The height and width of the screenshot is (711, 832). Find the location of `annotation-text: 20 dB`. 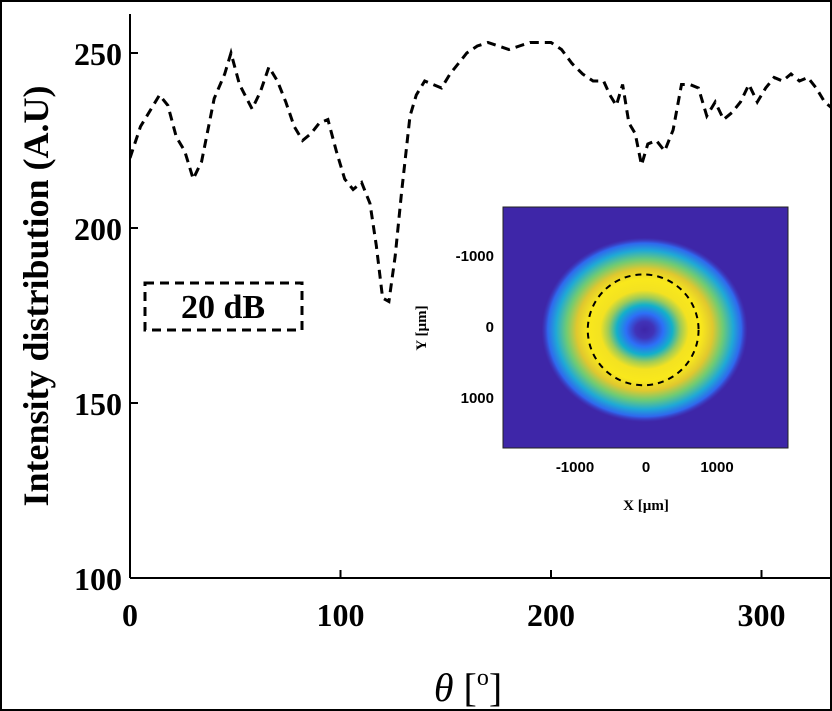

annotation-text: 20 dB is located at coordinates (223, 307).